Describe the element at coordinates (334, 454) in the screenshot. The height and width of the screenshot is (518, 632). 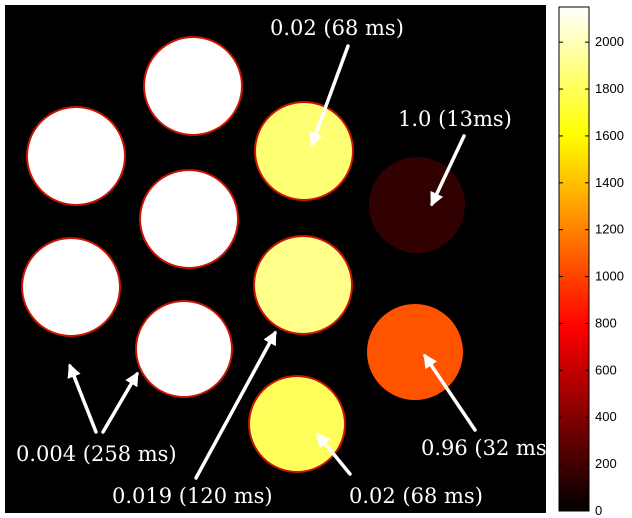
I see `arrow-bottom-center-right` at that location.